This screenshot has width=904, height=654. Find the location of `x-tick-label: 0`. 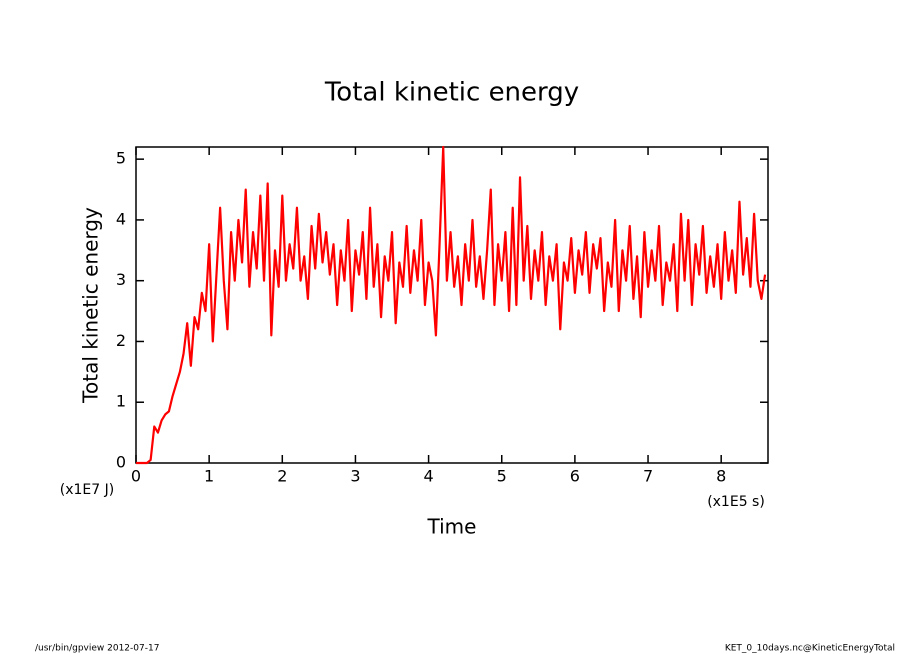

x-tick-label: 0 is located at coordinates (136, 476).